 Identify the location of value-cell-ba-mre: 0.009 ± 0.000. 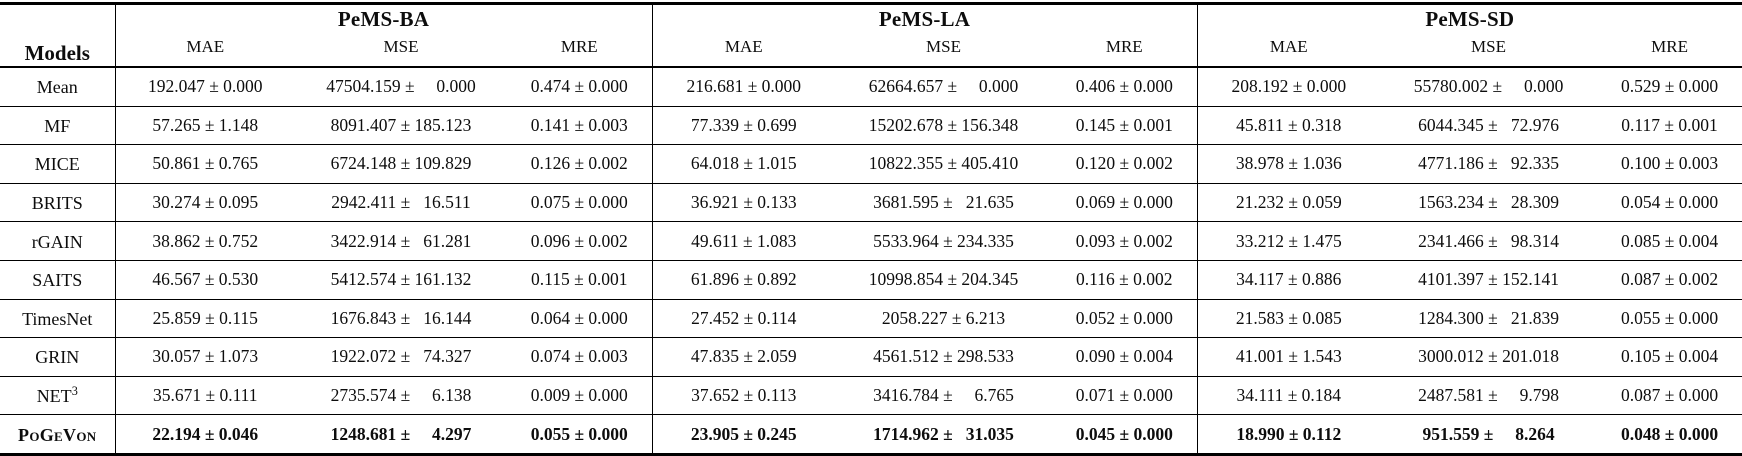
(580, 395).